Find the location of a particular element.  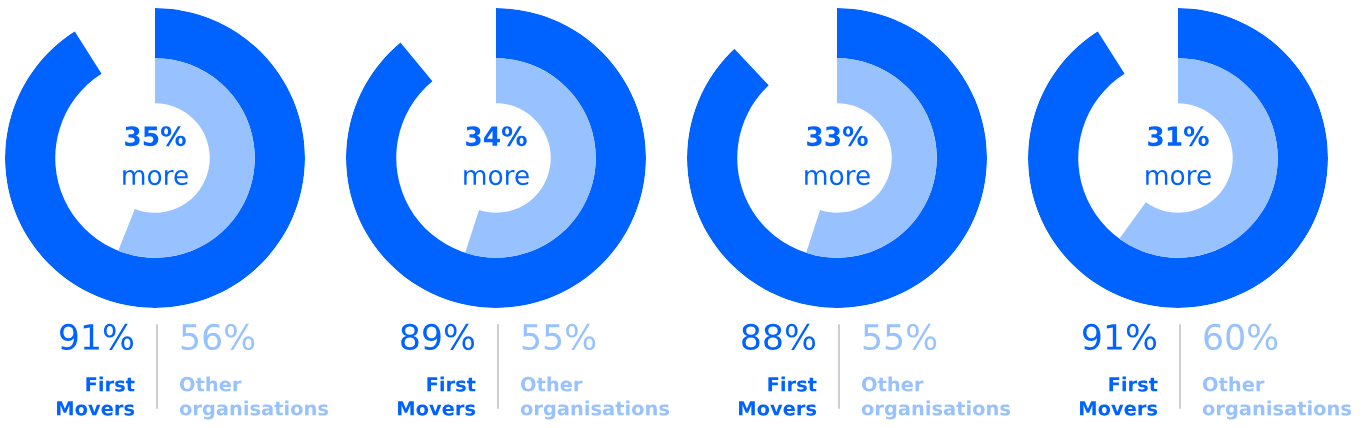

data-label: 60% is located at coordinates (1241, 337).